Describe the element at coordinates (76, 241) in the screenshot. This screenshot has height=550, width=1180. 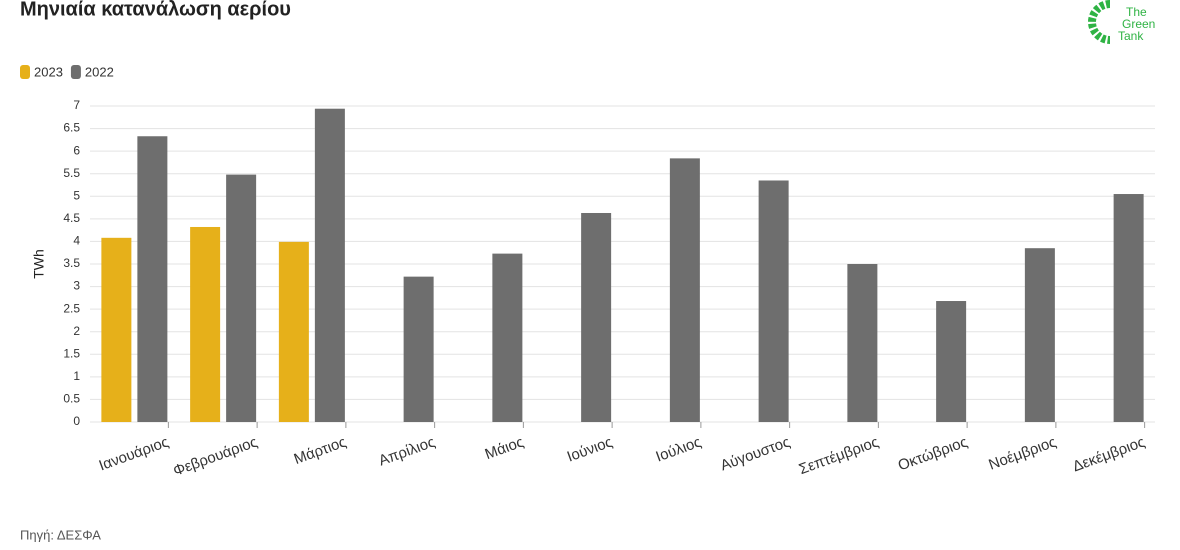
I see `y-tick-label: 4` at that location.